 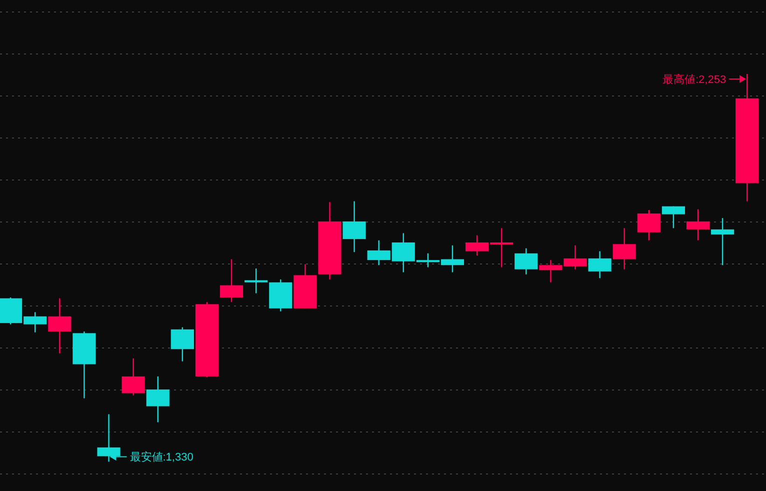 I want to click on annotation: 最高値:2,253, so click(x=694, y=79).